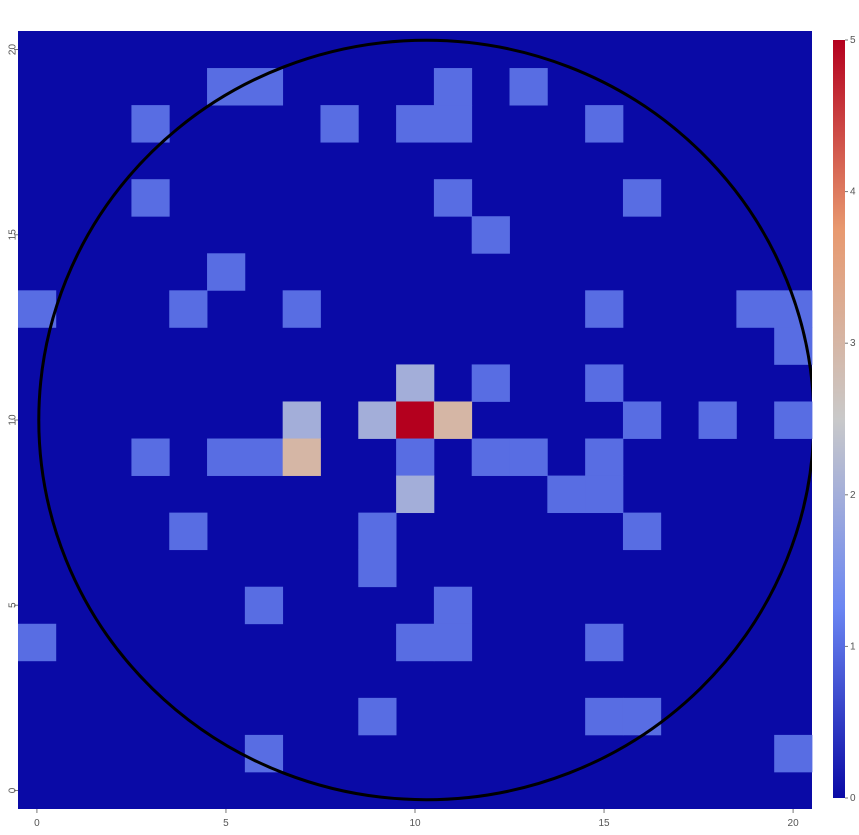 This screenshot has width=859, height=835. Describe the element at coordinates (853, 495) in the screenshot. I see `colorbar-tick-label: 2` at that location.